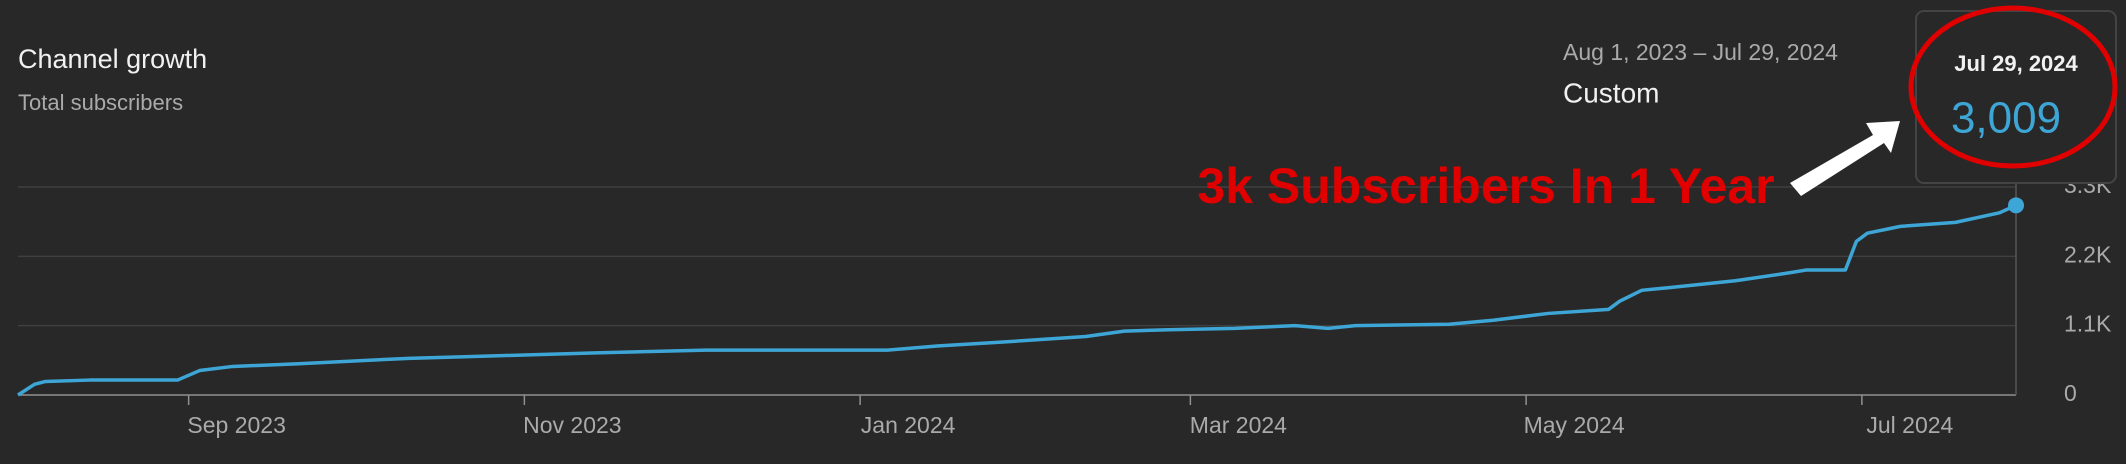 Image resolution: width=2126 pixels, height=464 pixels. Describe the element at coordinates (2088, 254) in the screenshot. I see `y-tick-label: 2.2K` at that location.